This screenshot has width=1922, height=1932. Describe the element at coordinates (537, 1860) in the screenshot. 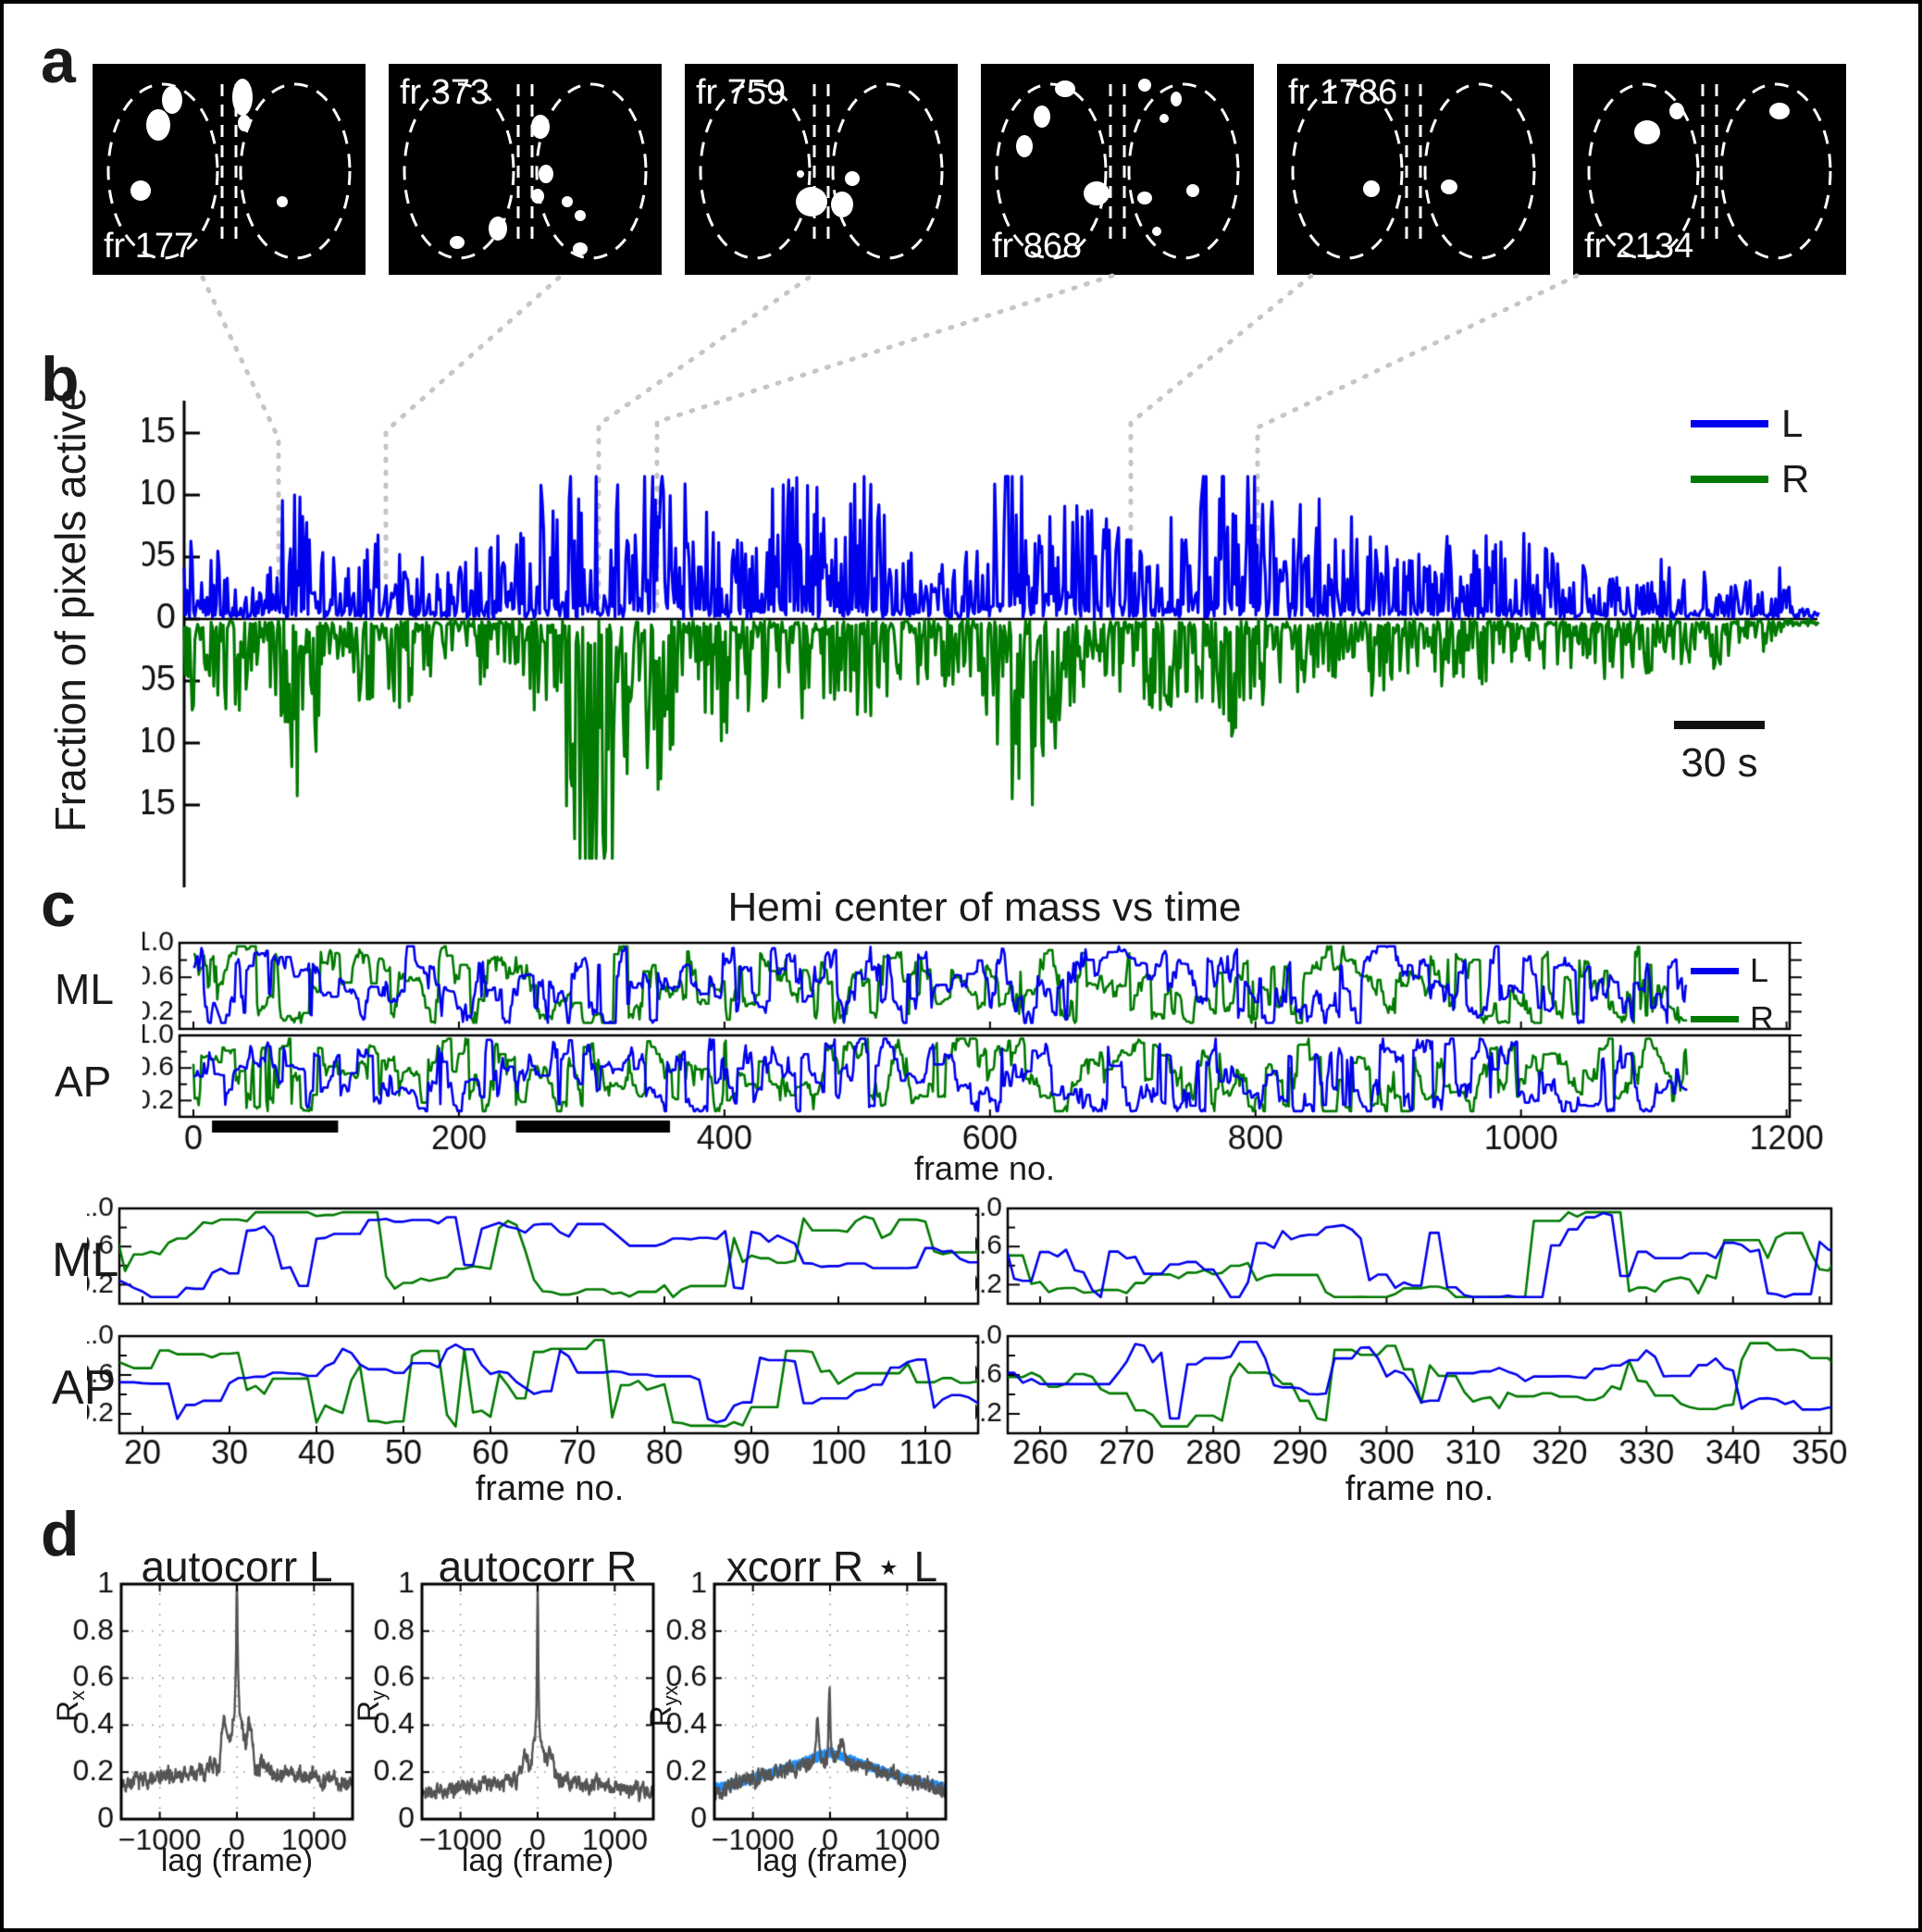

I see `d-x-axis-title-2: lag (frame)` at that location.